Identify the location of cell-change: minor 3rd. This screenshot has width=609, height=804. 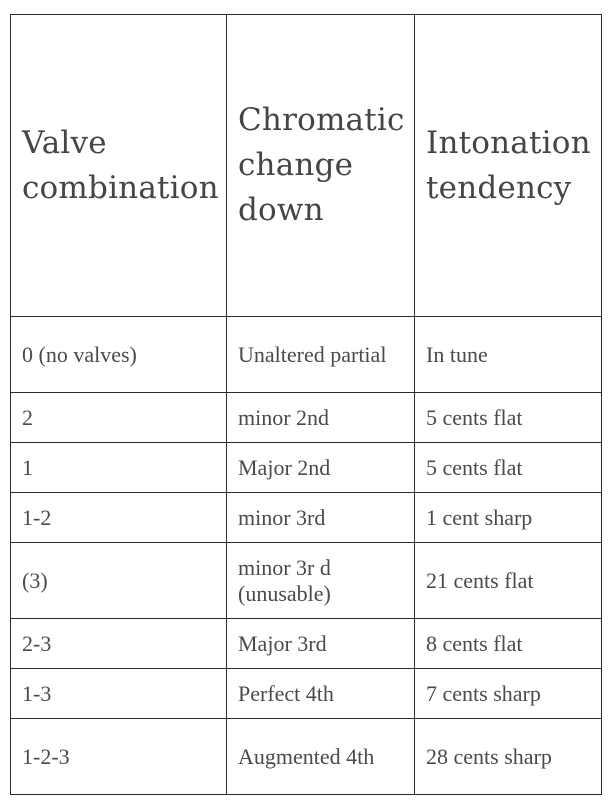
(320, 517).